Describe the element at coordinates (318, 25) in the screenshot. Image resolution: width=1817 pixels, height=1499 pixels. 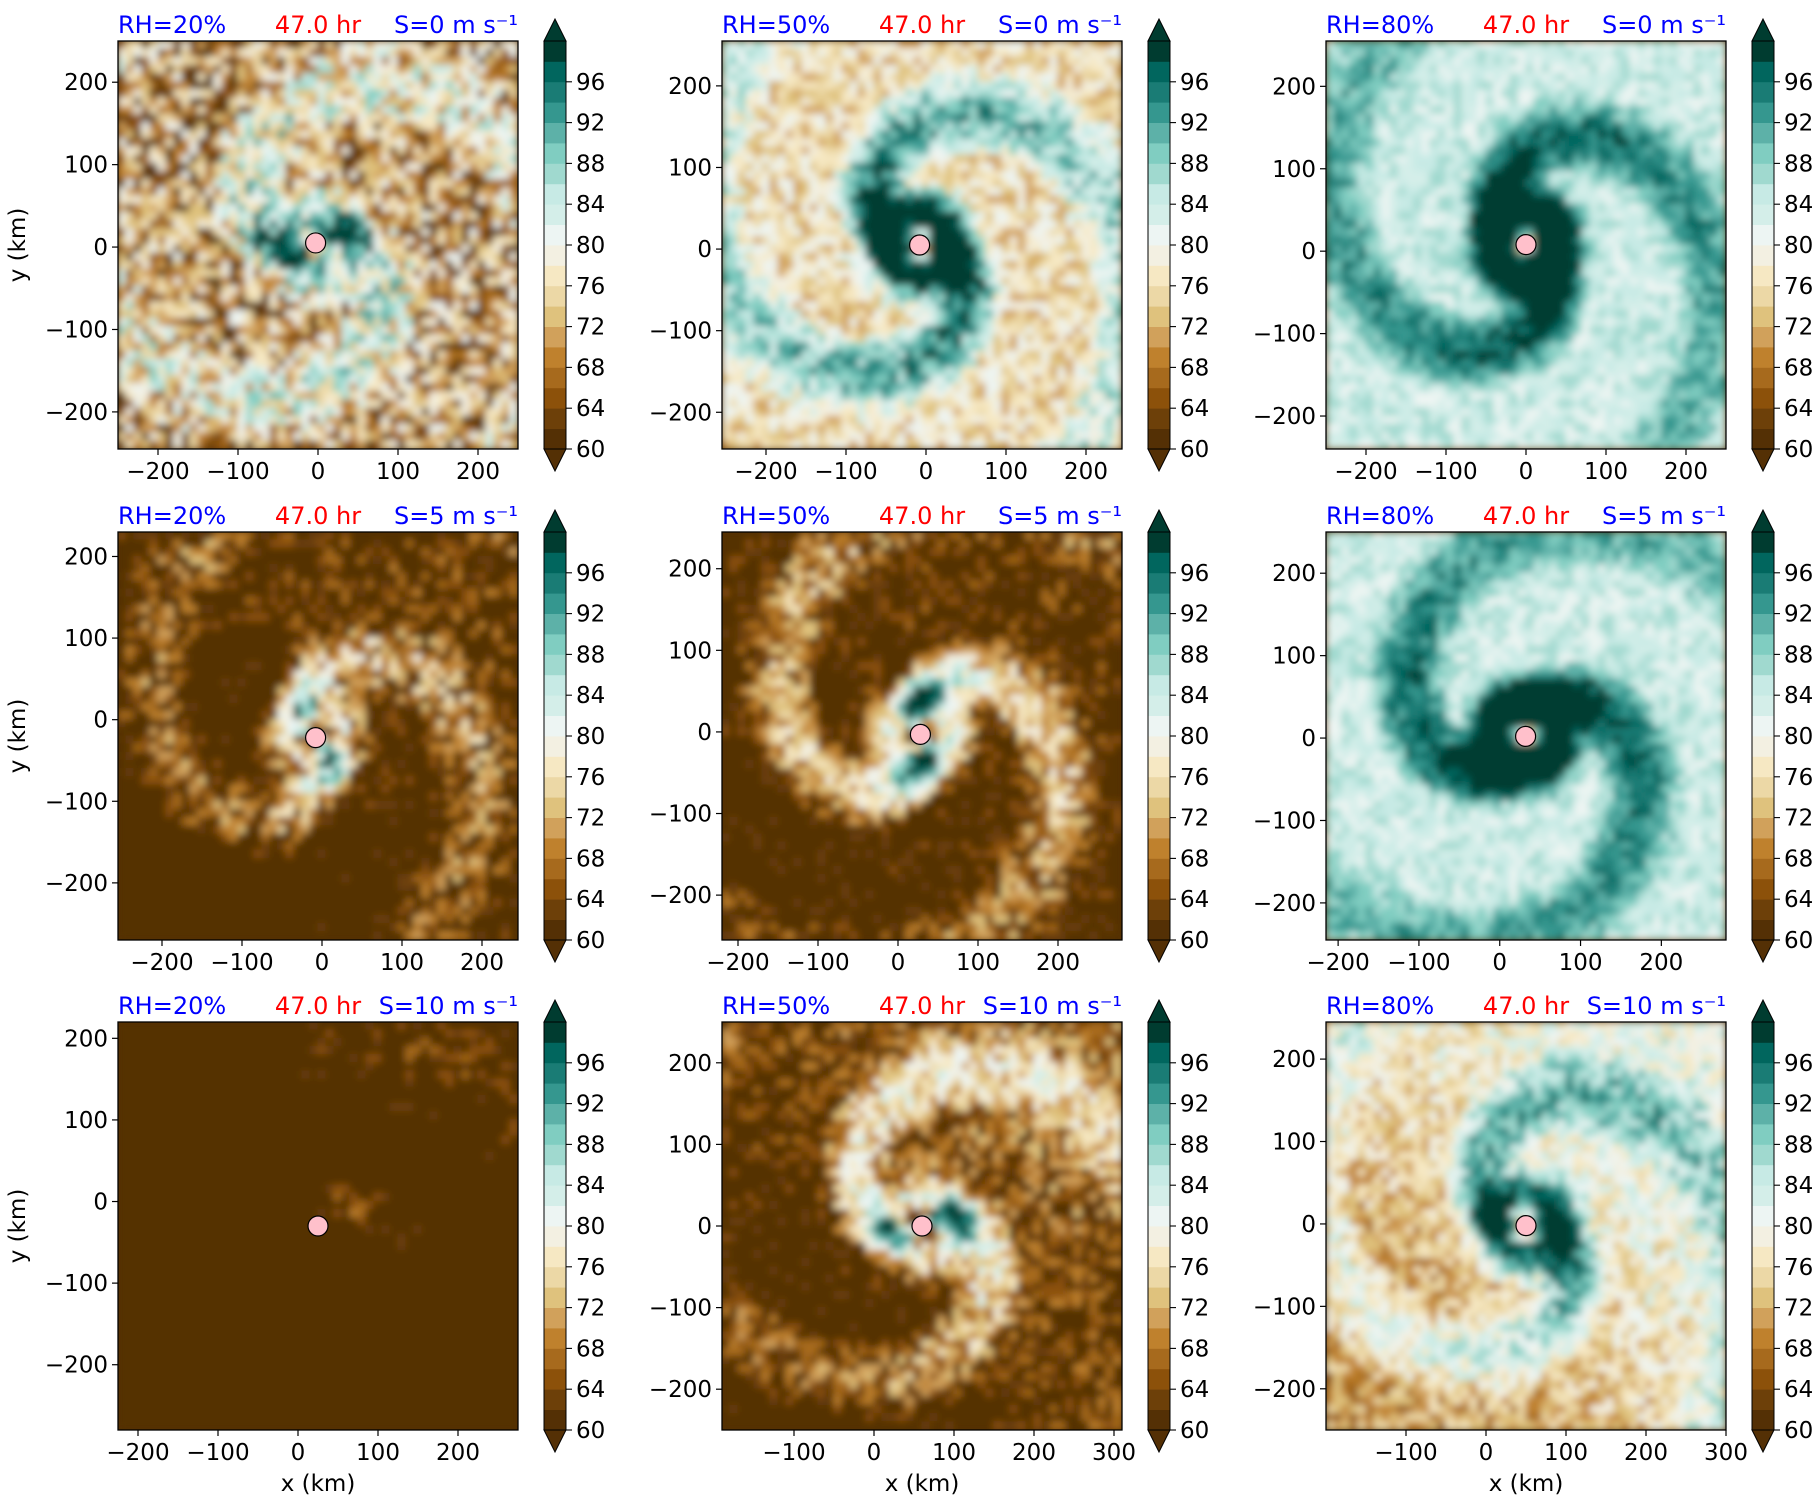
I see `title-time: 47.0 hr` at that location.